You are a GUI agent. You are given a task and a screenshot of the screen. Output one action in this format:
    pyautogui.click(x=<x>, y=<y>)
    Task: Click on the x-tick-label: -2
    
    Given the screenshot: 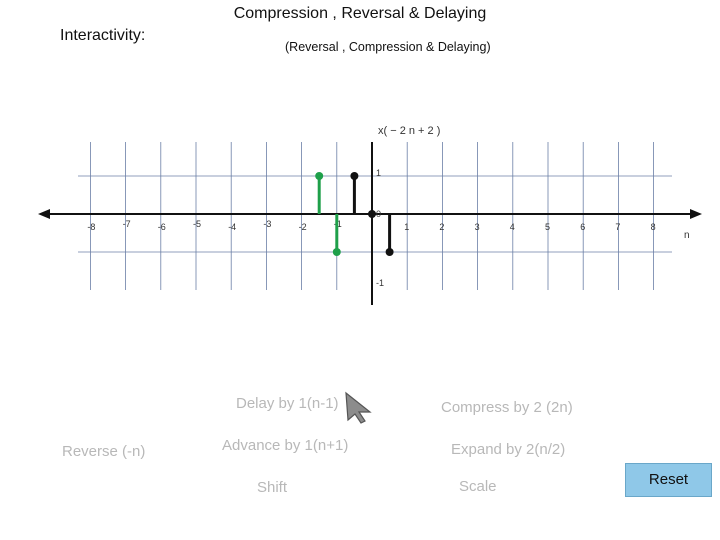 What is the action you would take?
    pyautogui.click(x=303, y=227)
    